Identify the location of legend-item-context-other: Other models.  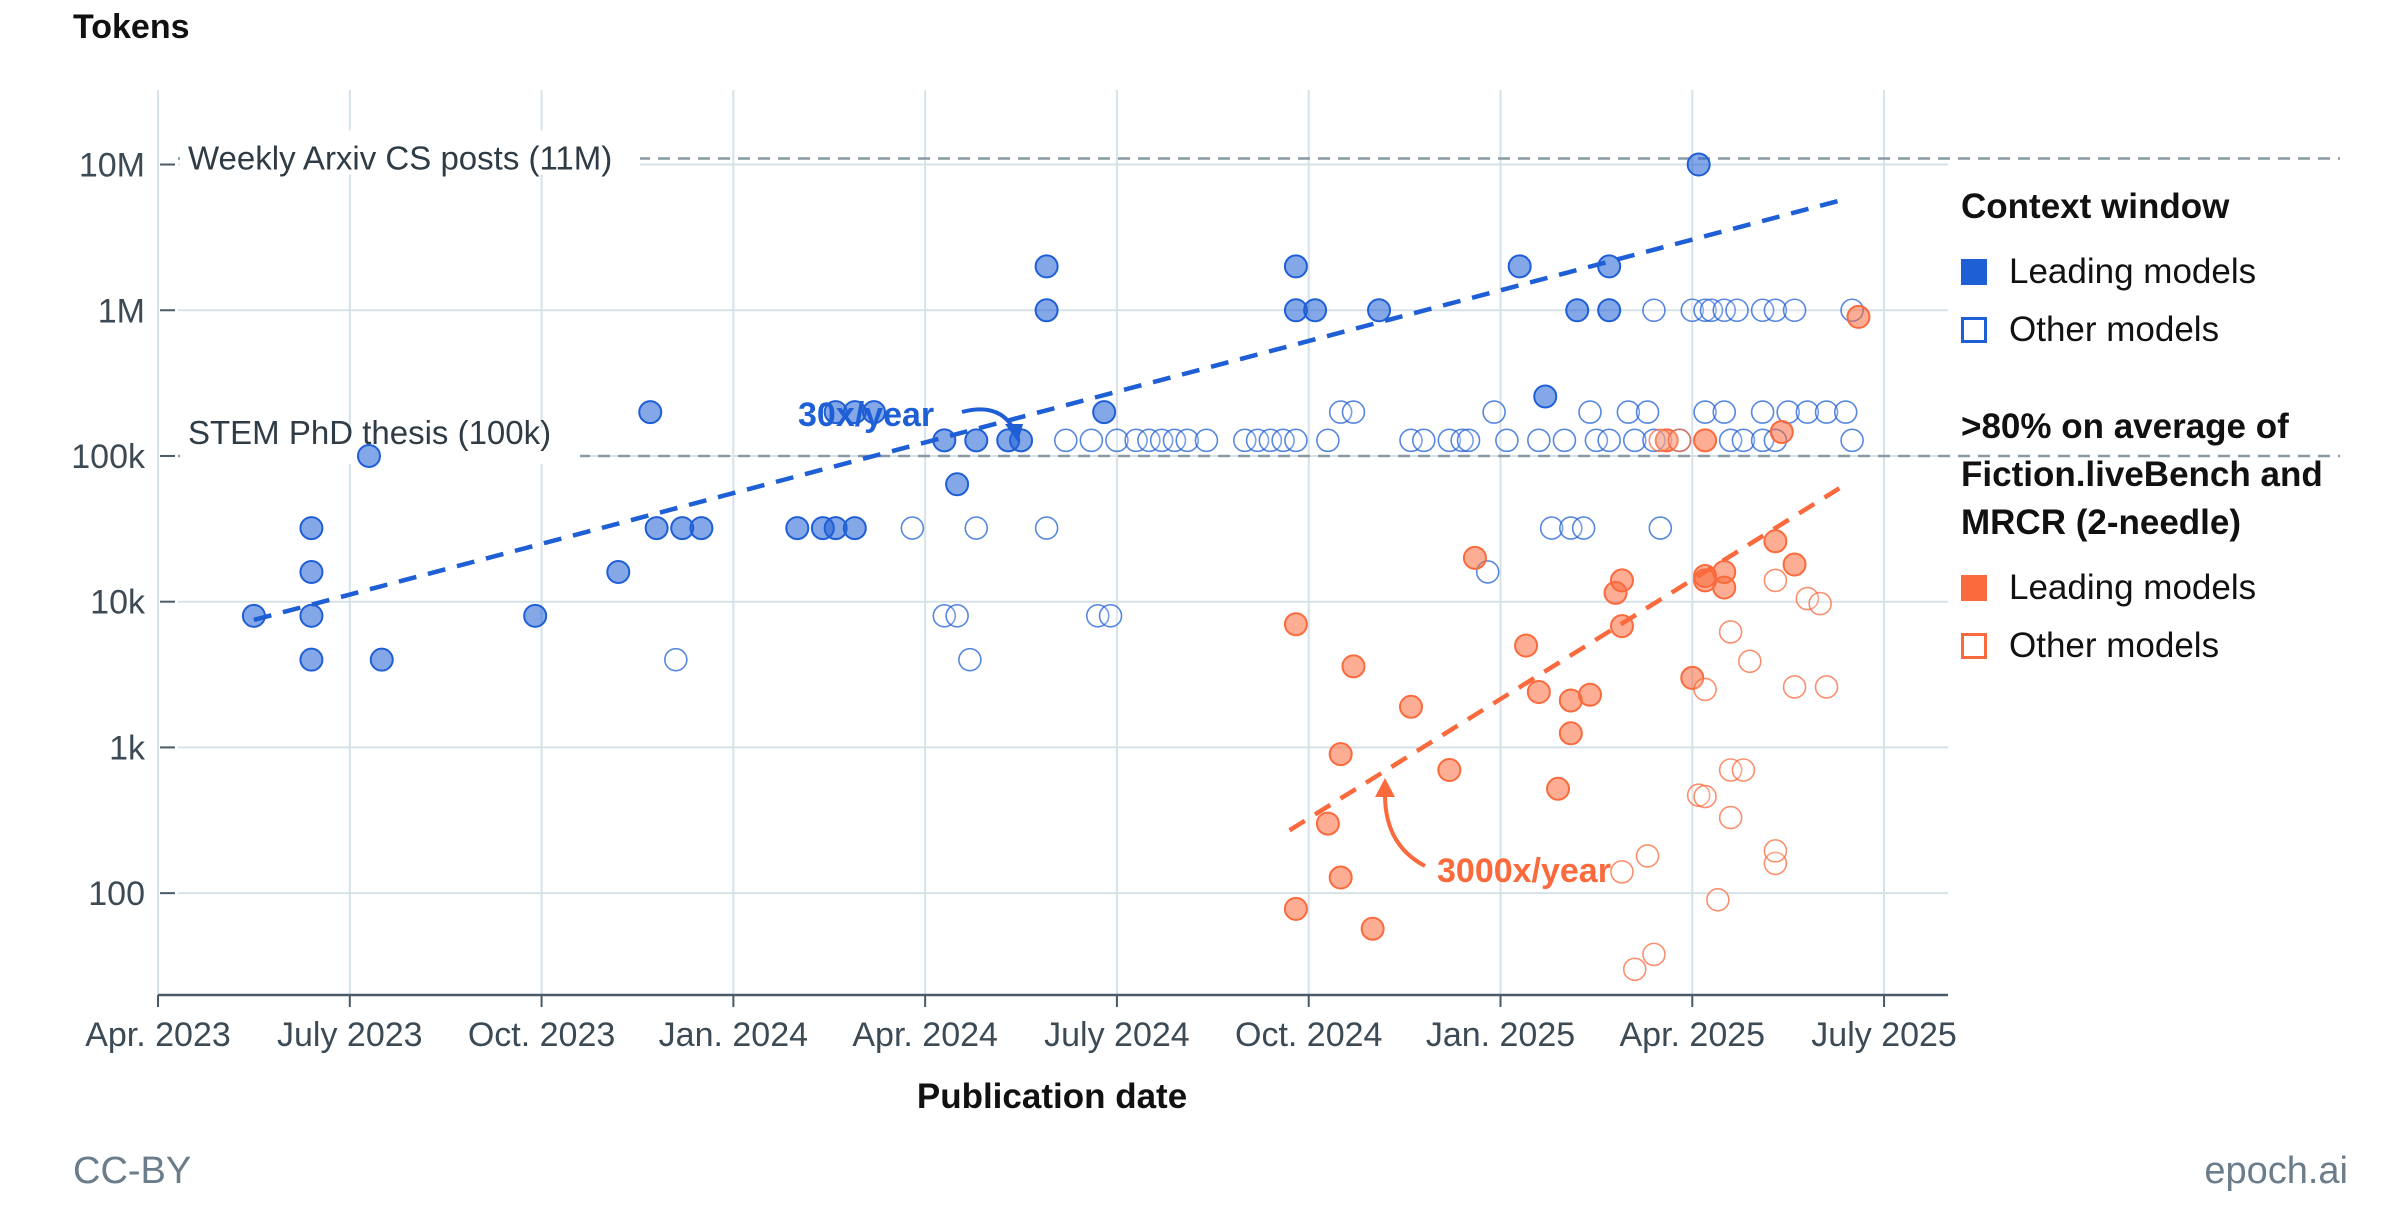
(2176, 330).